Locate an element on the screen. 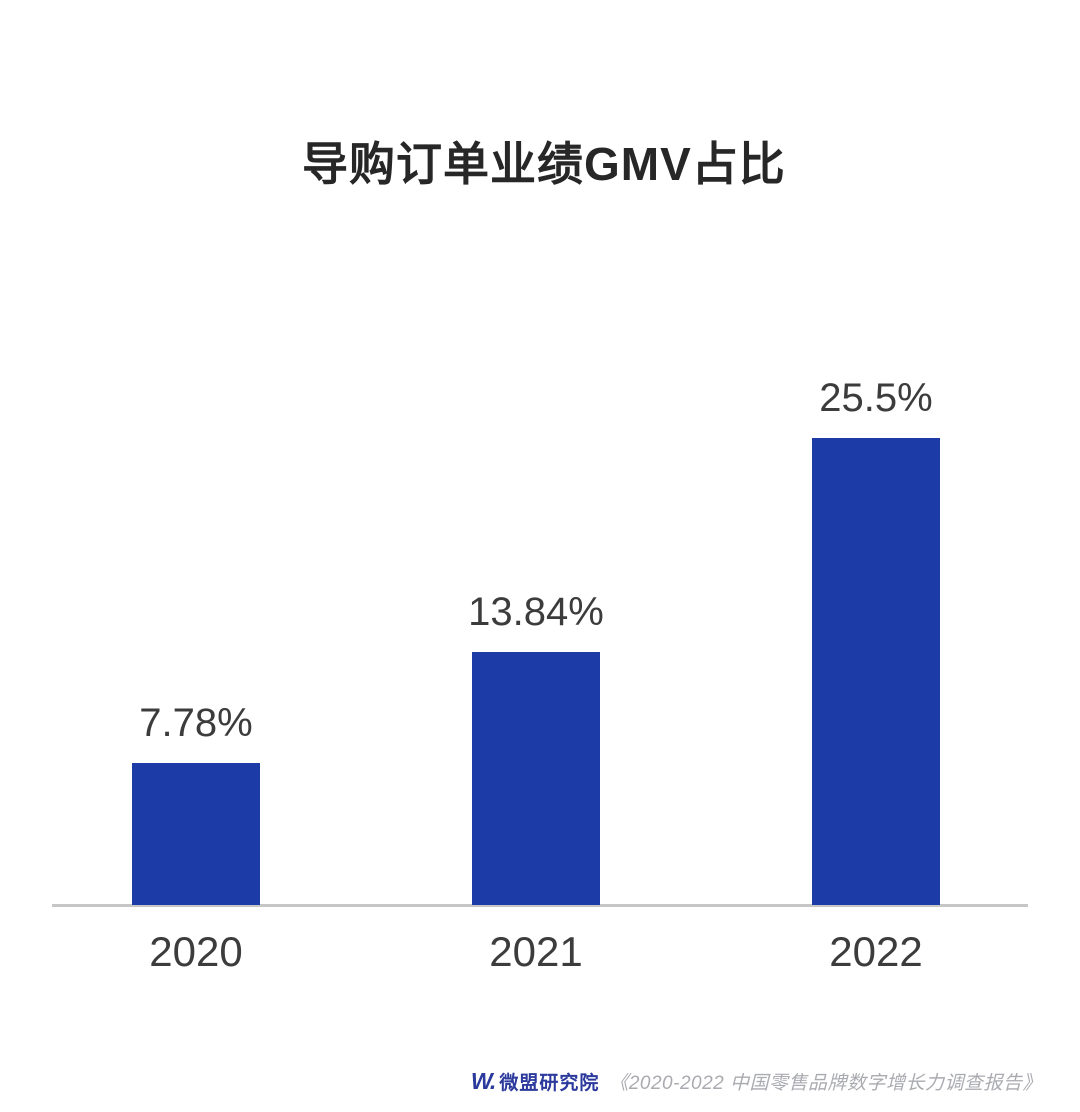  x-axis-line is located at coordinates (540, 905).